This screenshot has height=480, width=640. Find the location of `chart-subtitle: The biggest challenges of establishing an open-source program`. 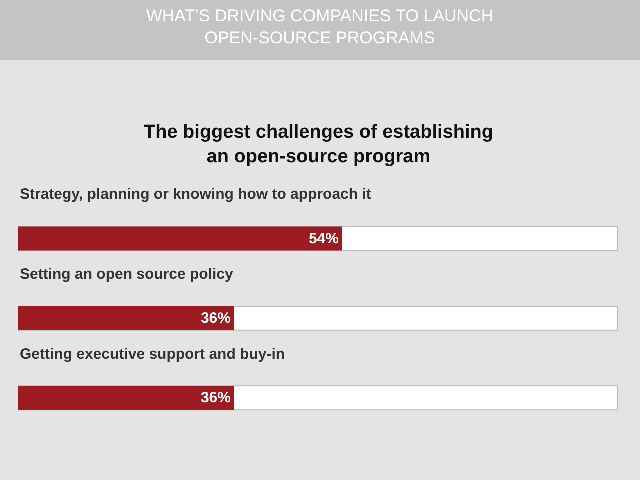

chart-subtitle: The biggest challenges of establishing an open-source program is located at coordinates (319, 145).